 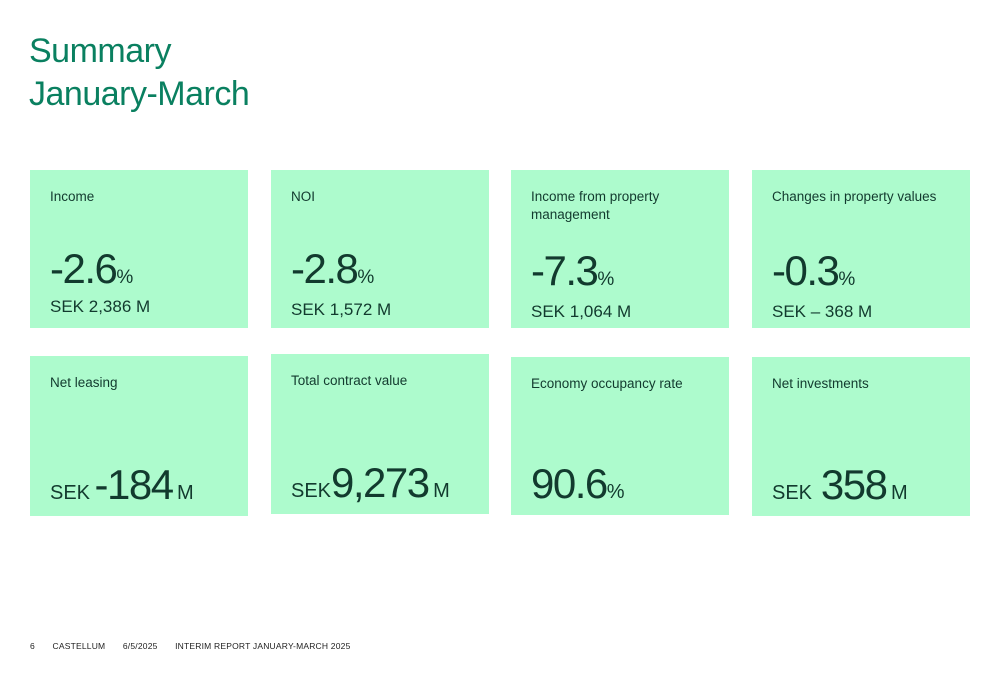 I want to click on title-line-2: January-March, so click(x=139, y=94).